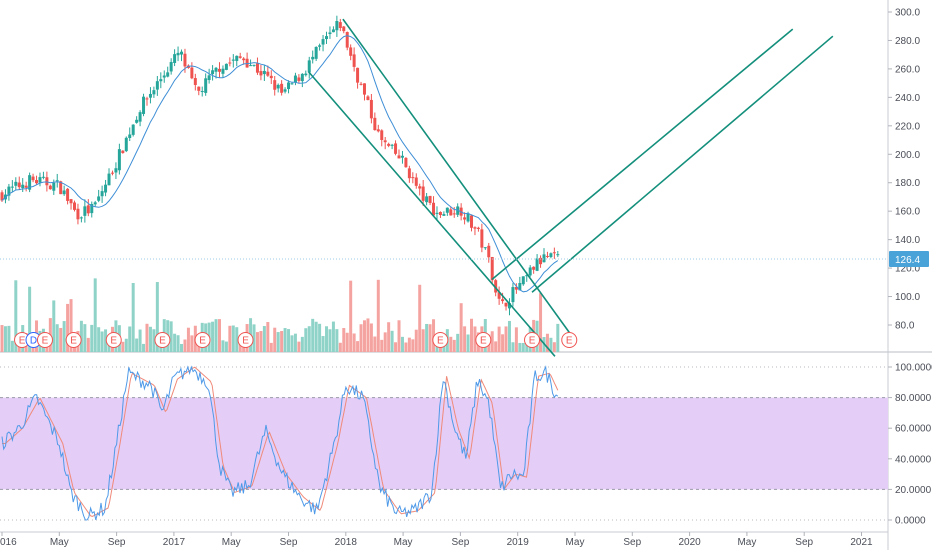  I want to click on price-tick-label: 160.0, so click(907, 212).